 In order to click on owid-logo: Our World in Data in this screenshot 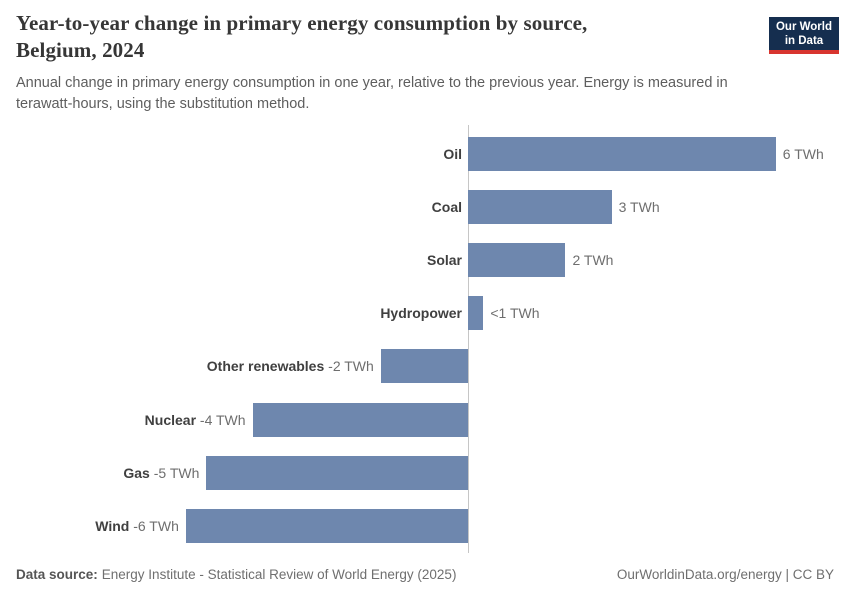, I will do `click(804, 35)`.